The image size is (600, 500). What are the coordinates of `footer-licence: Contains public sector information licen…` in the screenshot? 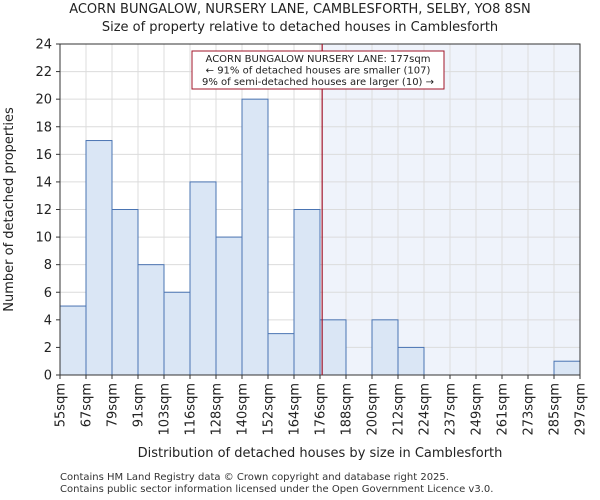 It's located at (277, 489).